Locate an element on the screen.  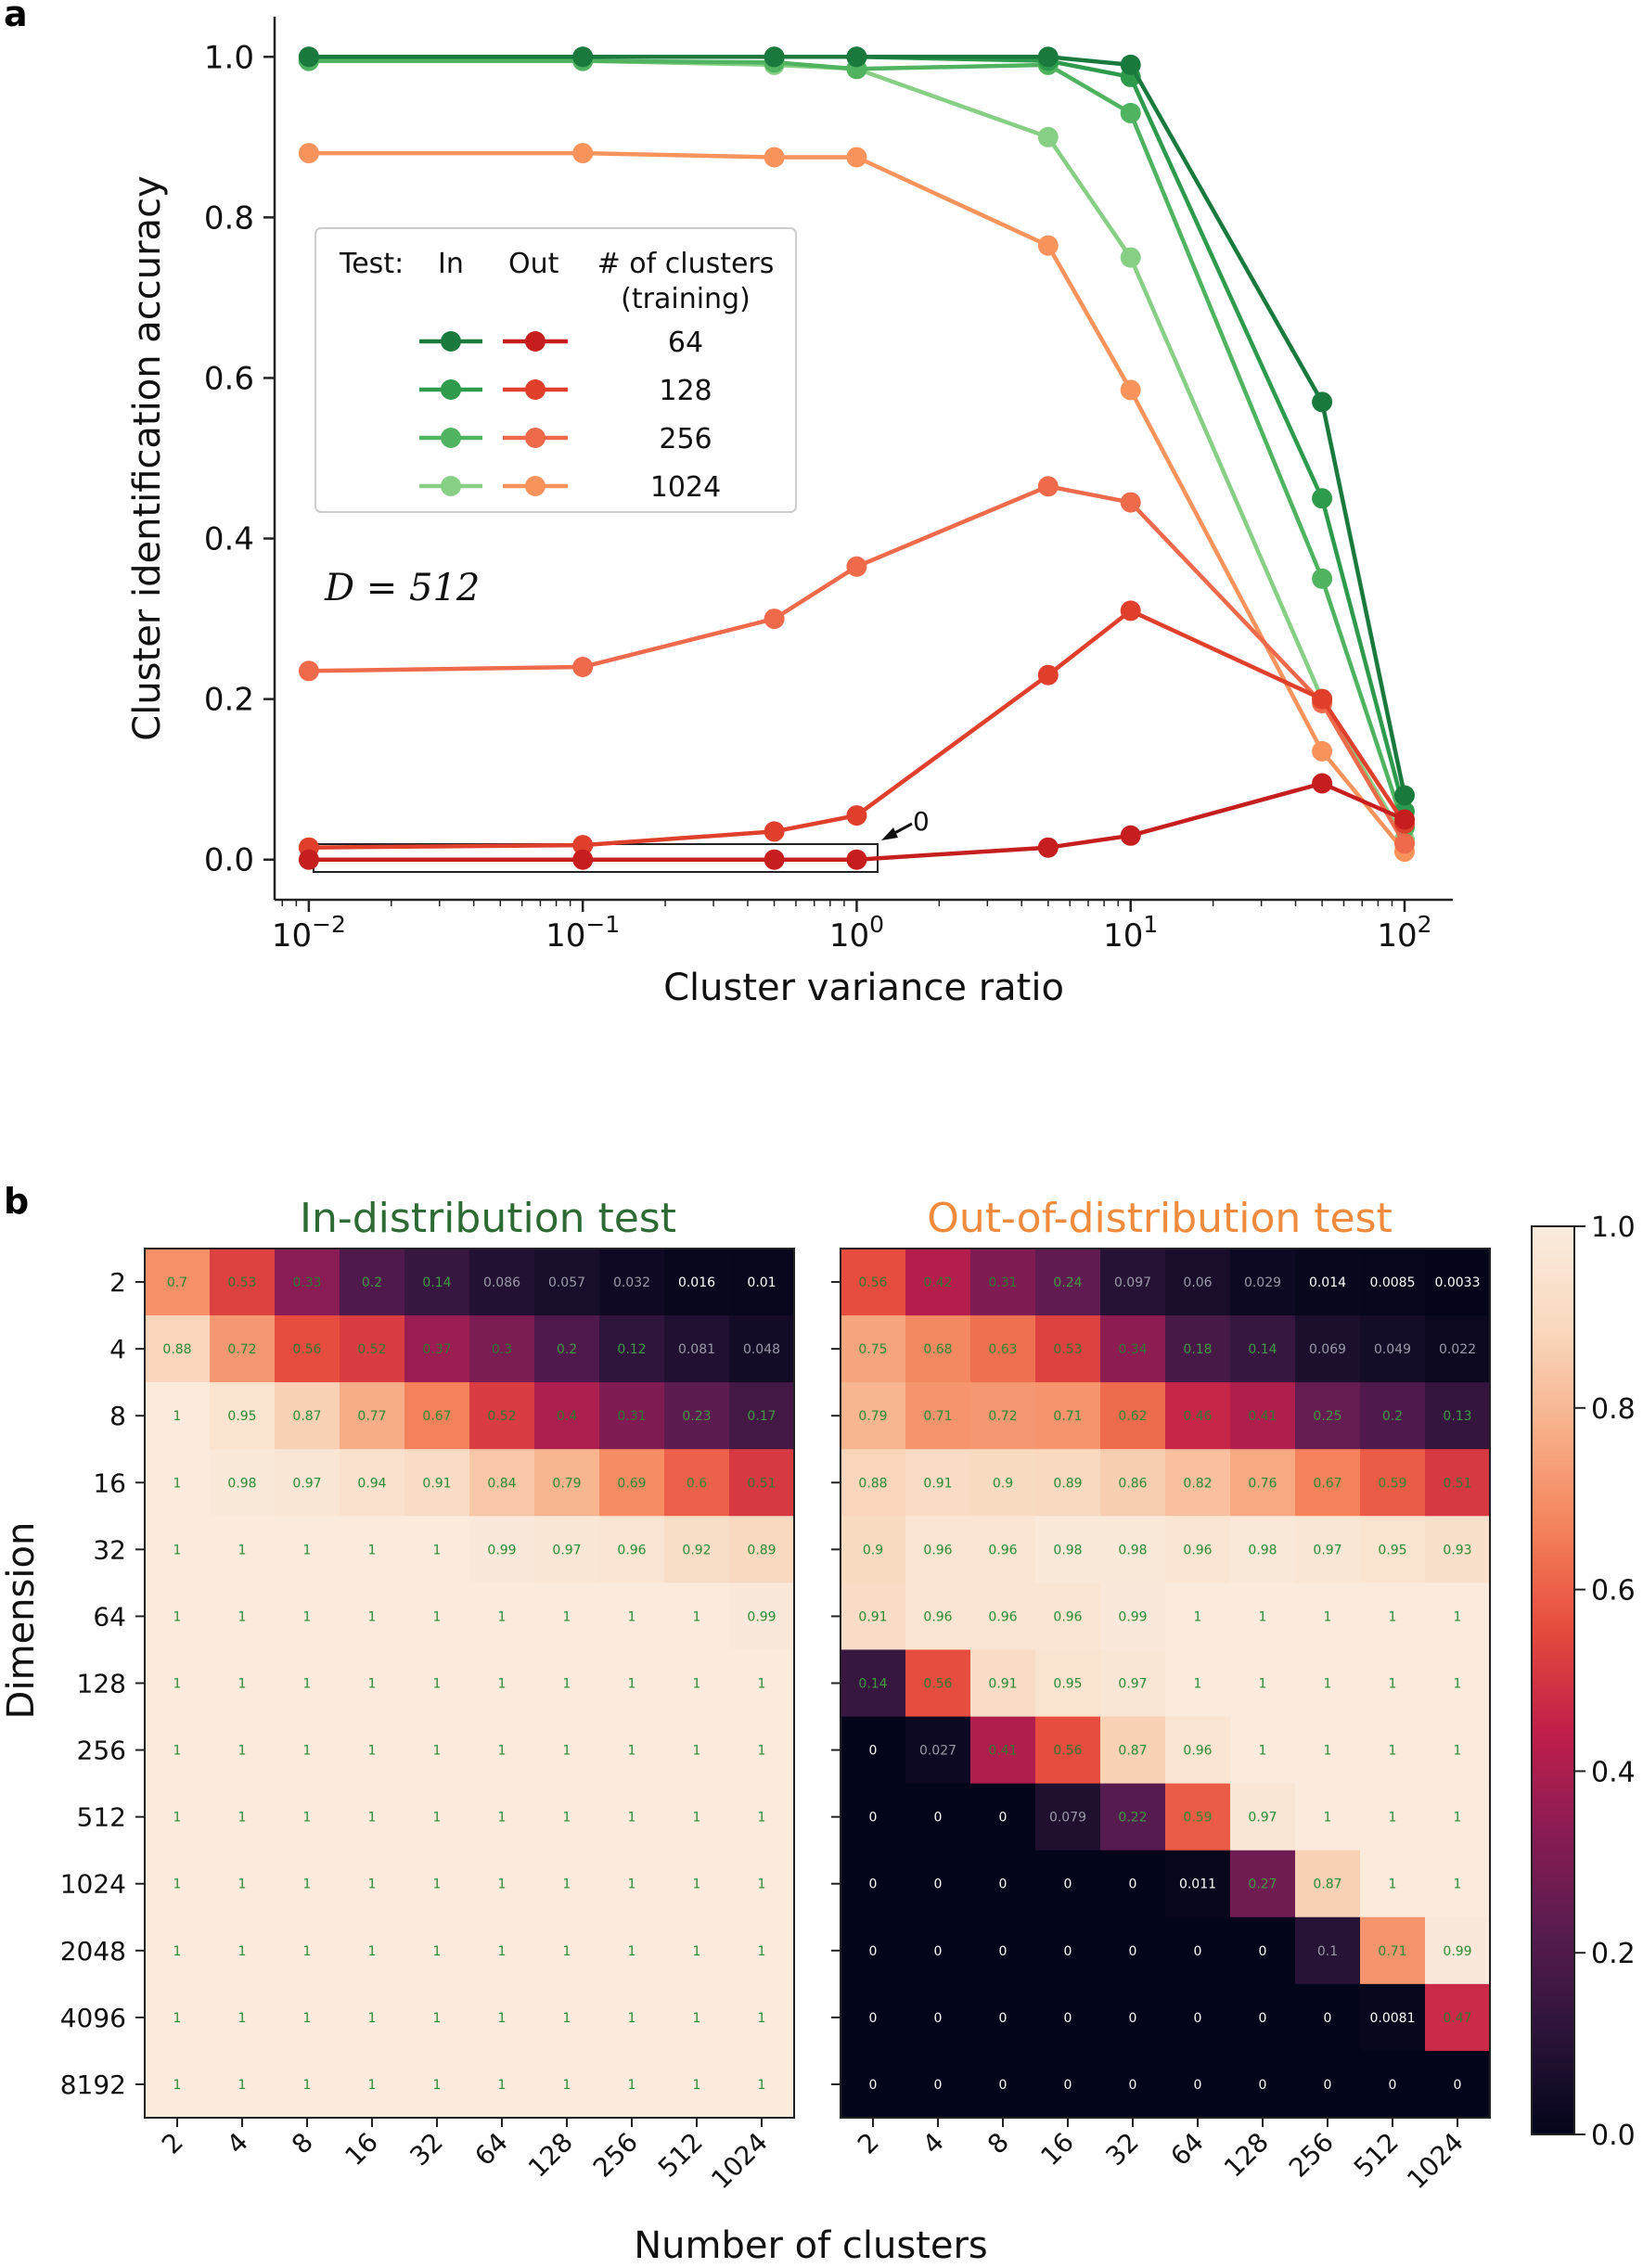
heatmap-cell-value: 0.52 is located at coordinates (501, 1417).